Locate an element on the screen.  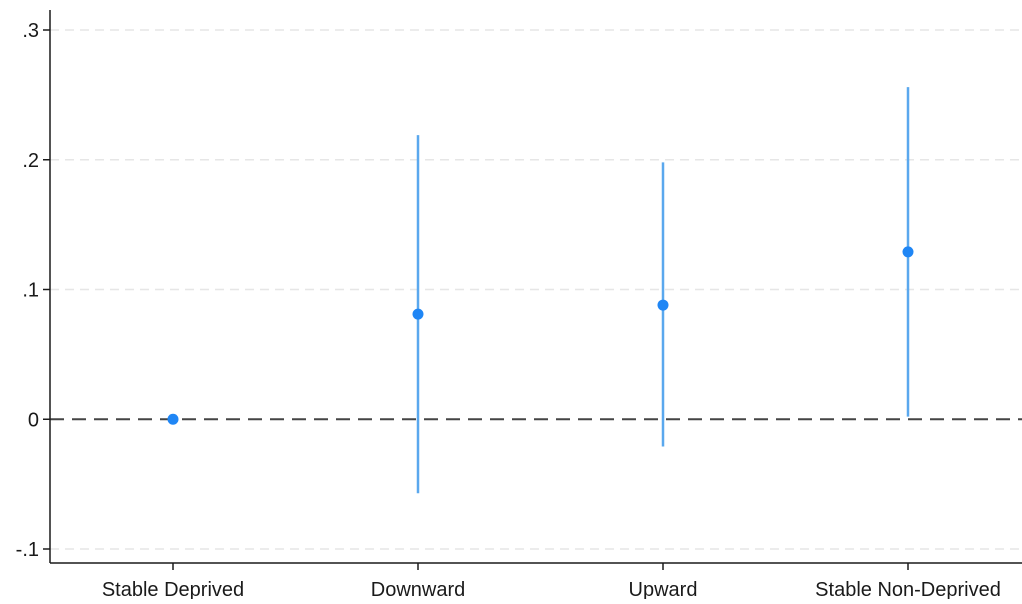
y-tick-labels: -.1 0 .1 .2 .3 is located at coordinates (27, 290).